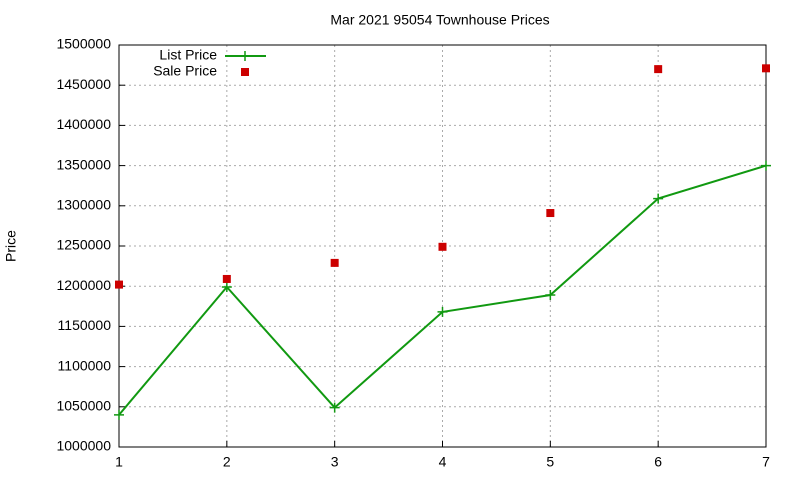 The width and height of the screenshot is (800, 480). Describe the element at coordinates (11, 246) in the screenshot. I see `y-axis-label: Price` at that location.